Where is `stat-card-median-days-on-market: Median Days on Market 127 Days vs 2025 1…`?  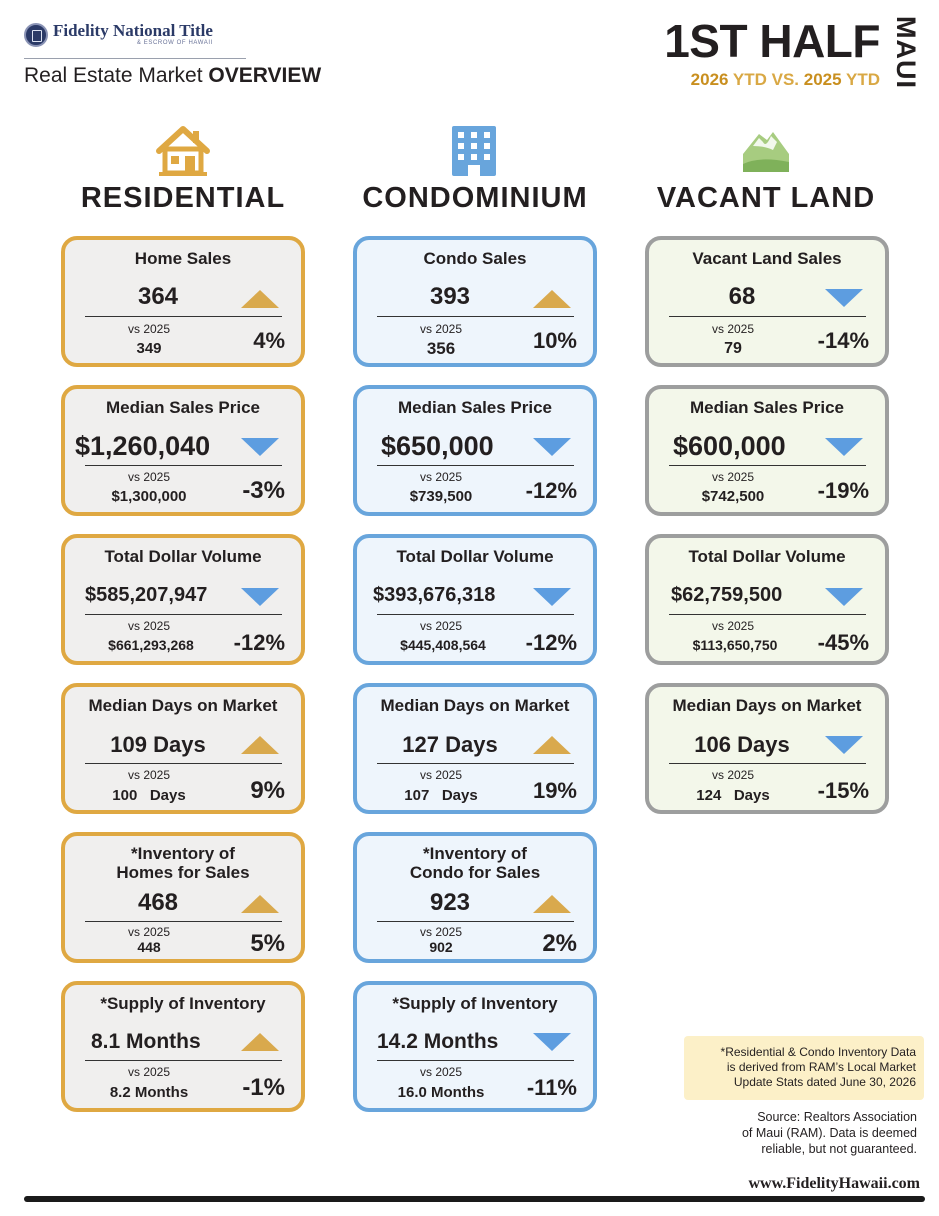 stat-card-median-days-on-market: Median Days on Market 127 Days vs 2025 1… is located at coordinates (475, 748).